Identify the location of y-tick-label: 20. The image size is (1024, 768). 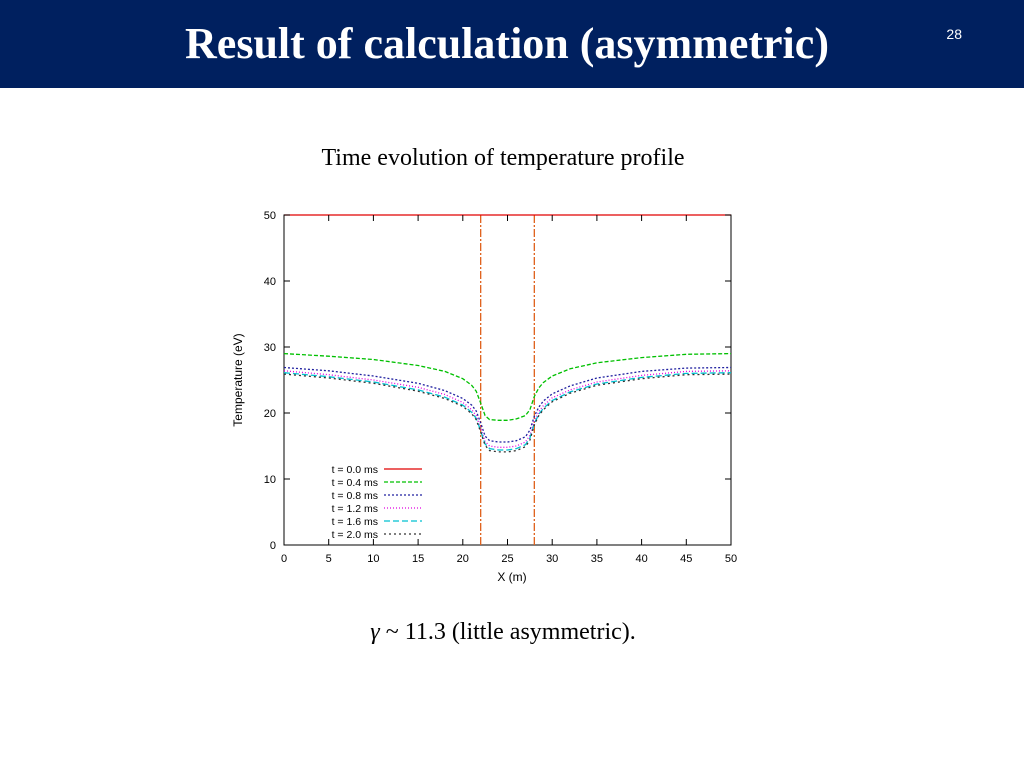
(270, 414).